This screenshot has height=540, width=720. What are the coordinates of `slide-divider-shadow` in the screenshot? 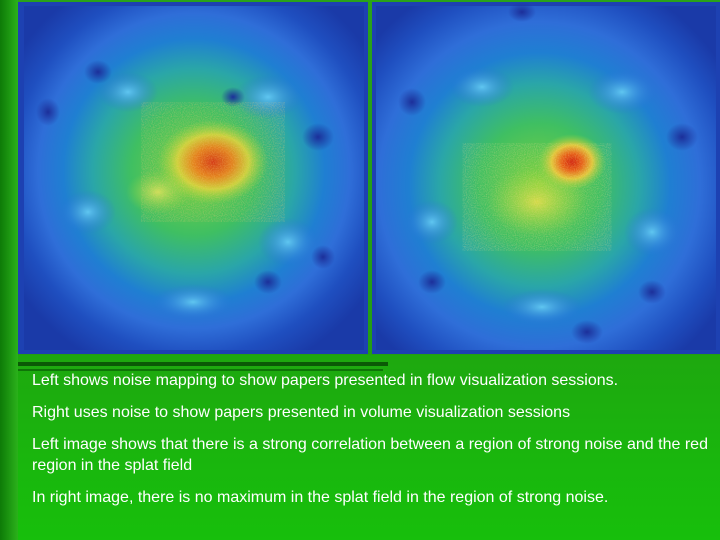 It's located at (200, 370).